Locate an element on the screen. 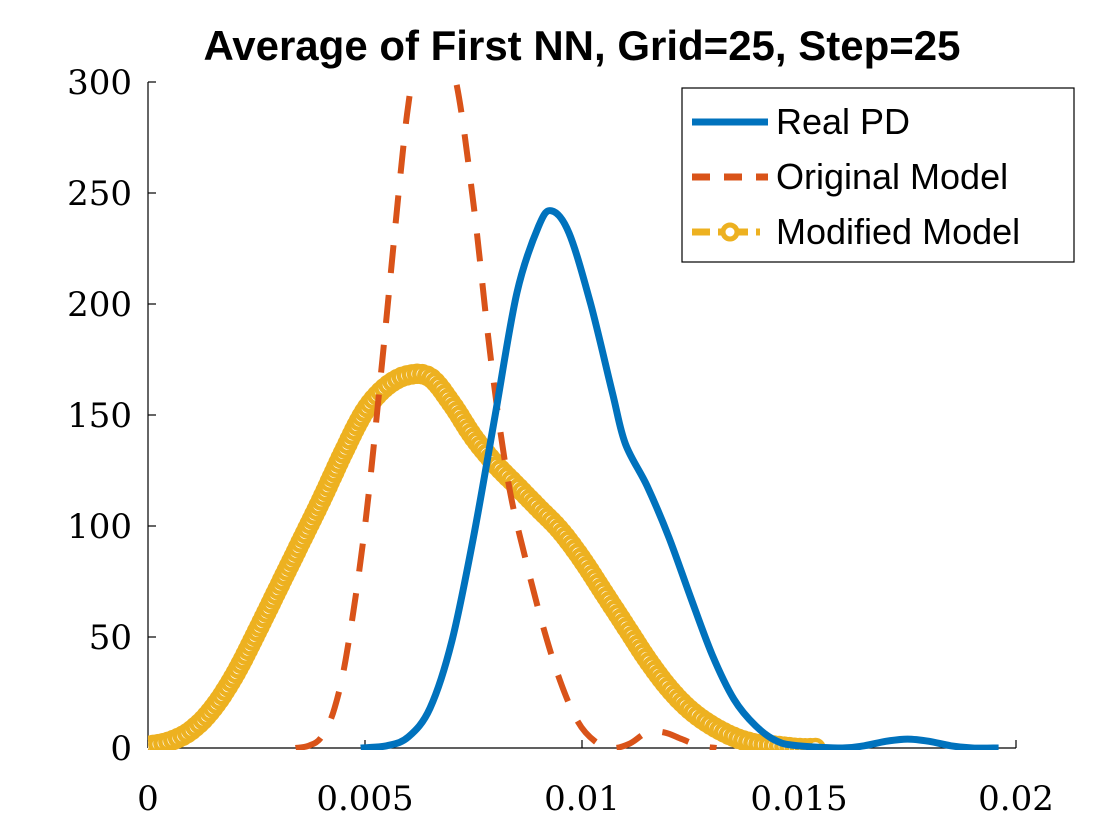 The image size is (1120, 840). y-axis-ticks: 0 50 100 150 200 250 300 is located at coordinates (111, 416).